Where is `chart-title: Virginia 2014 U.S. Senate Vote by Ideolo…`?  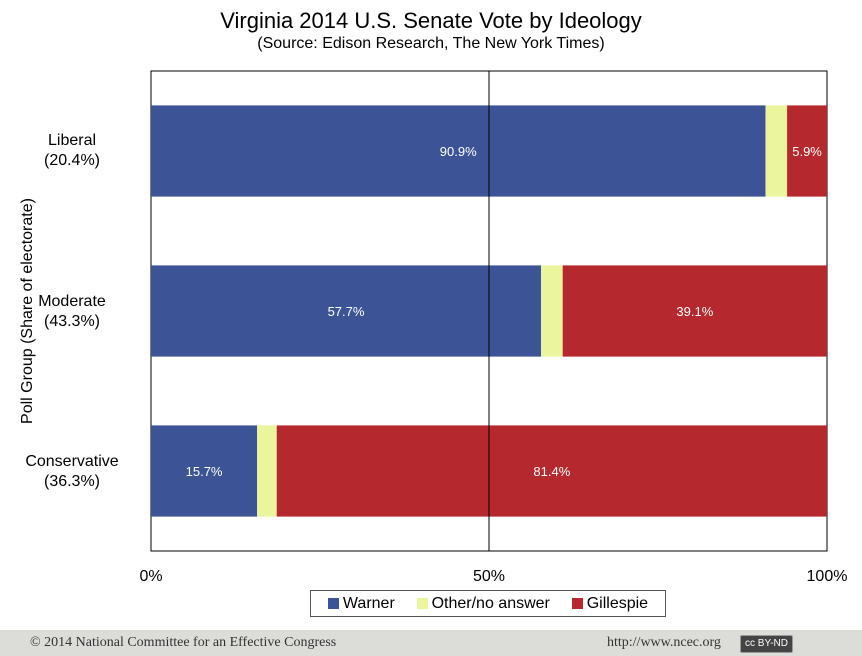 chart-title: Virginia 2014 U.S. Senate Vote by Ideolo… is located at coordinates (431, 20).